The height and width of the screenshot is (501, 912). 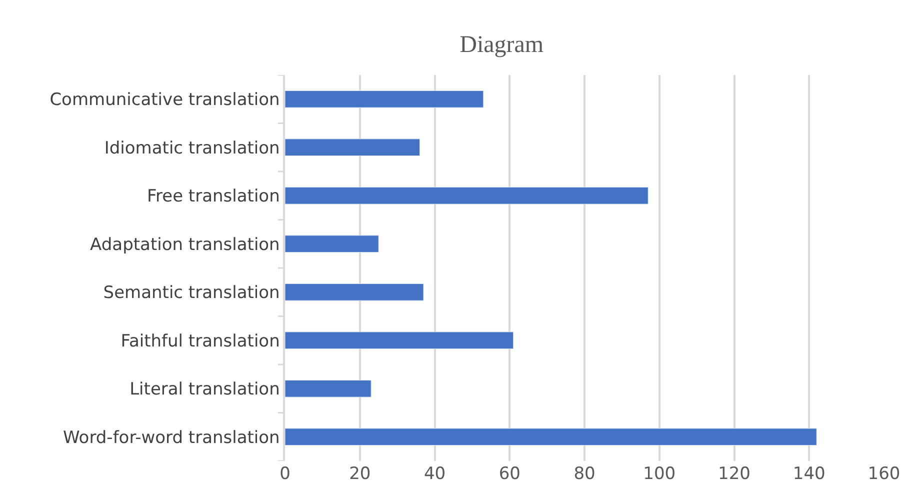 I want to click on x-tick-label: 20, so click(x=360, y=474).